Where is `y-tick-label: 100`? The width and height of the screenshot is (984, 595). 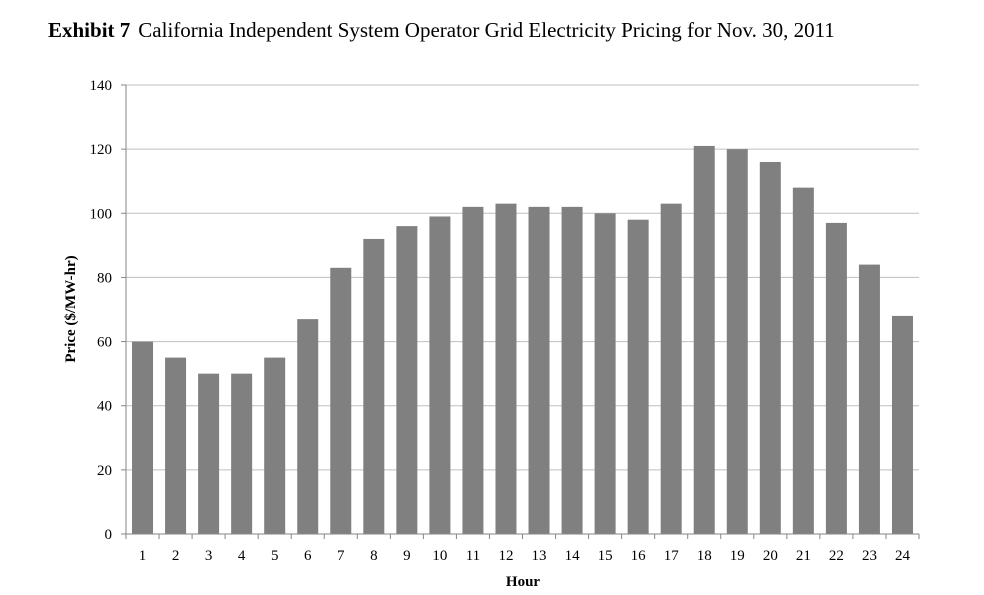 y-tick-label: 100 is located at coordinates (101, 214).